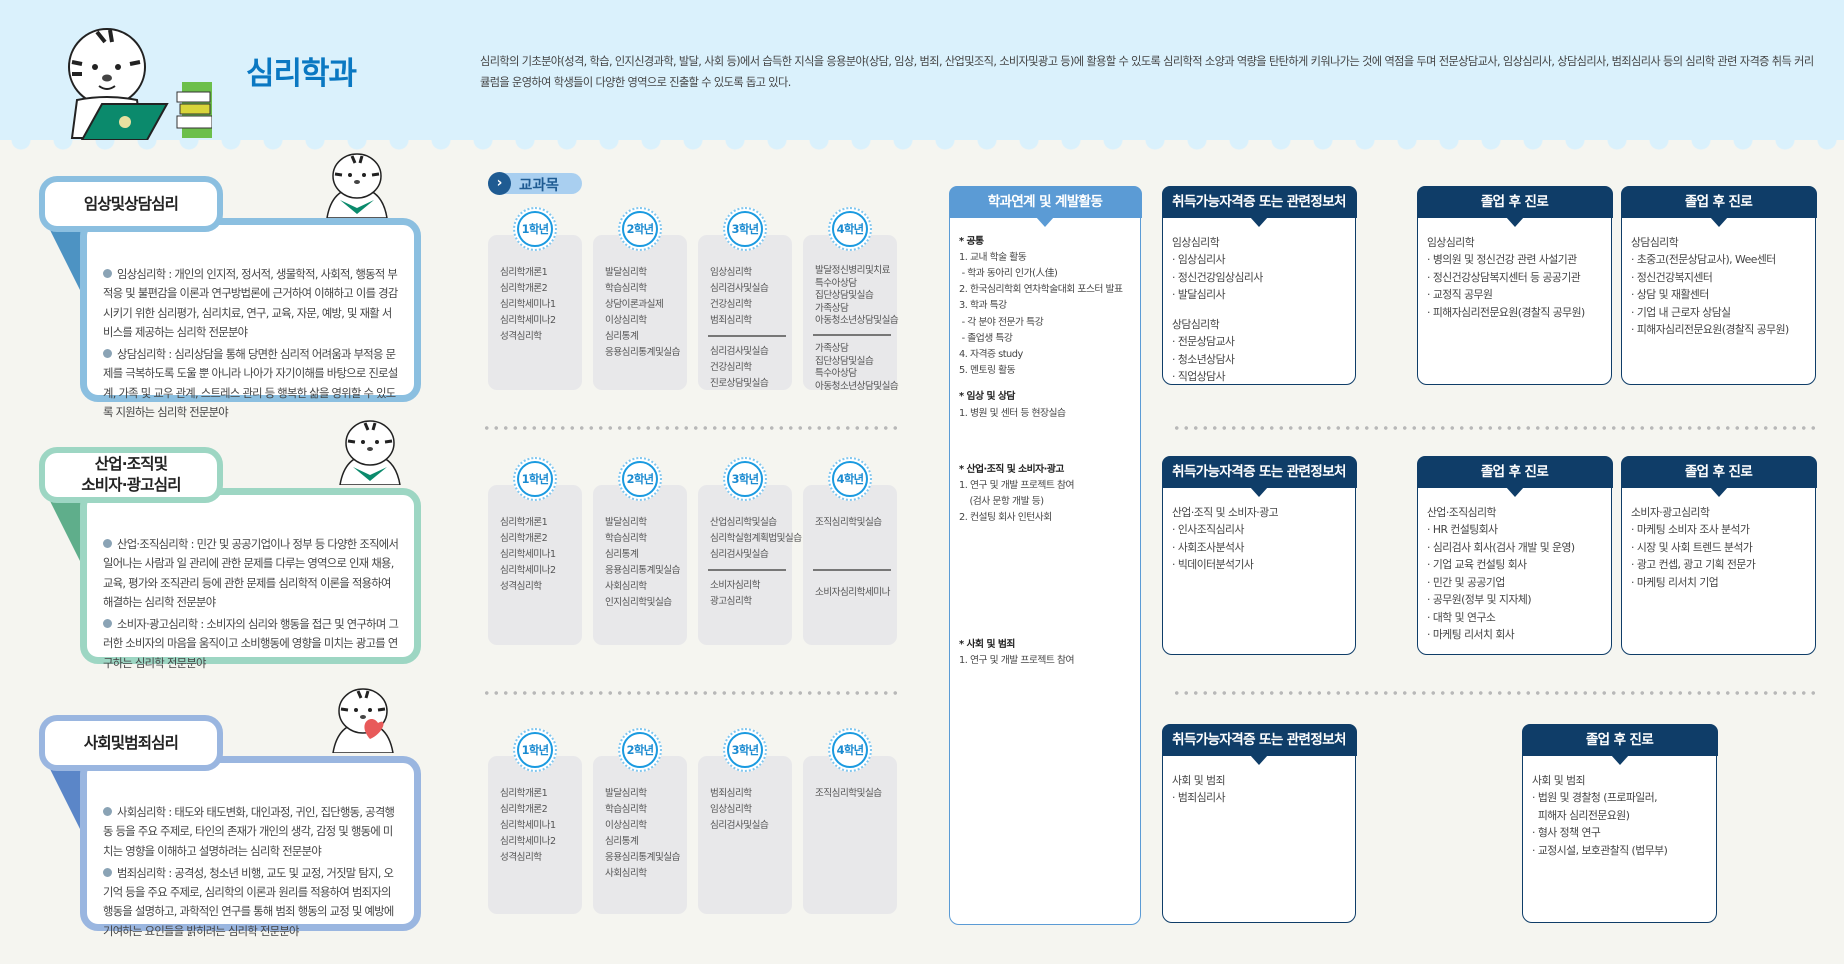 The height and width of the screenshot is (964, 1844). Describe the element at coordinates (987, 644) in the screenshot. I see `activity-section-heading: * 사회 및 범죄` at that location.